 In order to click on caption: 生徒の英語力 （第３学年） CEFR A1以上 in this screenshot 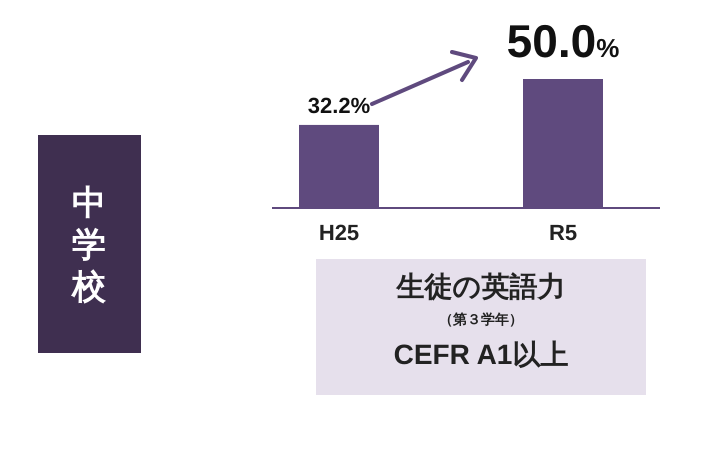, I will do `click(481, 327)`.